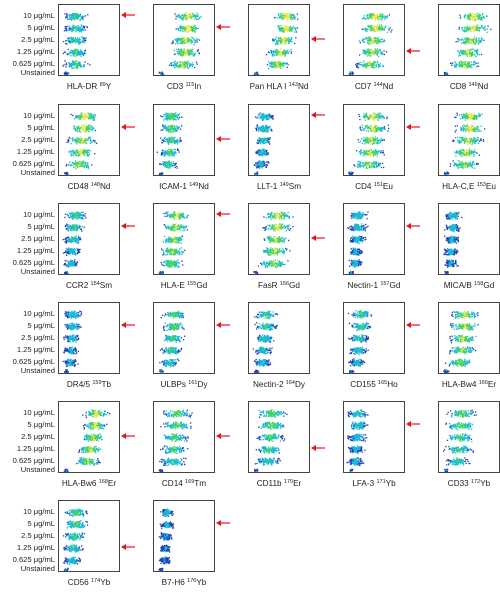 This screenshot has height=592, width=500. Describe the element at coordinates (39, 511) in the screenshot. I see `concentration-label: 10 μg/mL` at that location.